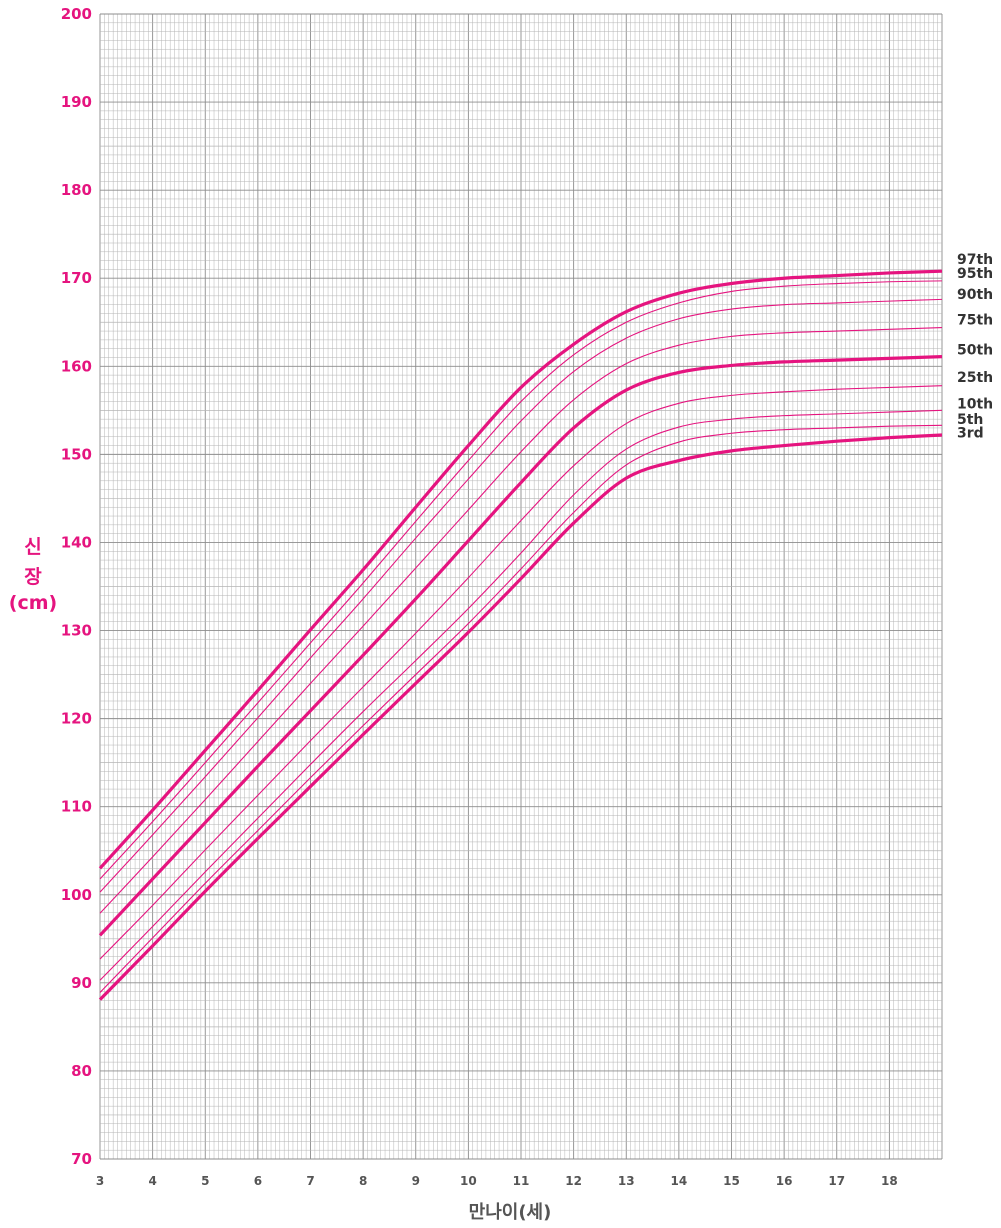  What do you see at coordinates (76, 631) in the screenshot?
I see `y-tick-label: 130` at bounding box center [76, 631].